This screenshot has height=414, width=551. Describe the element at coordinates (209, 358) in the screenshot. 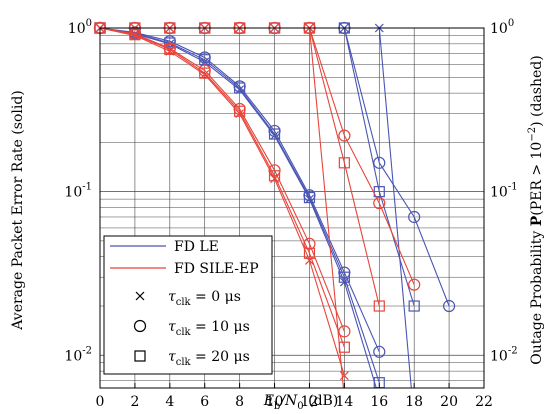

I see `legend-label: τclk = 20 μs` at that location.